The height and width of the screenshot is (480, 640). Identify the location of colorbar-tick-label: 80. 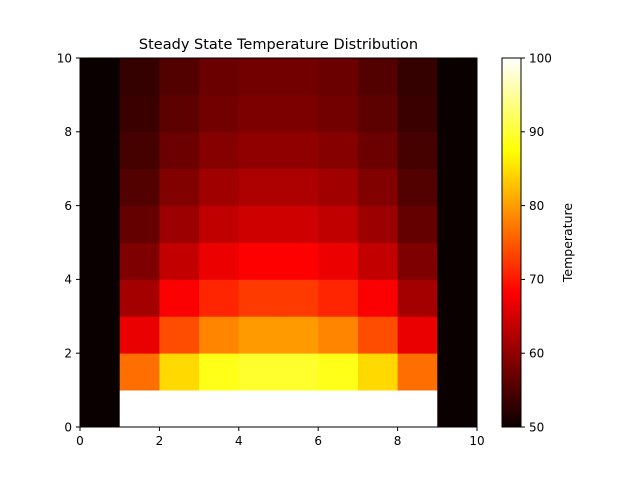
(536, 206).